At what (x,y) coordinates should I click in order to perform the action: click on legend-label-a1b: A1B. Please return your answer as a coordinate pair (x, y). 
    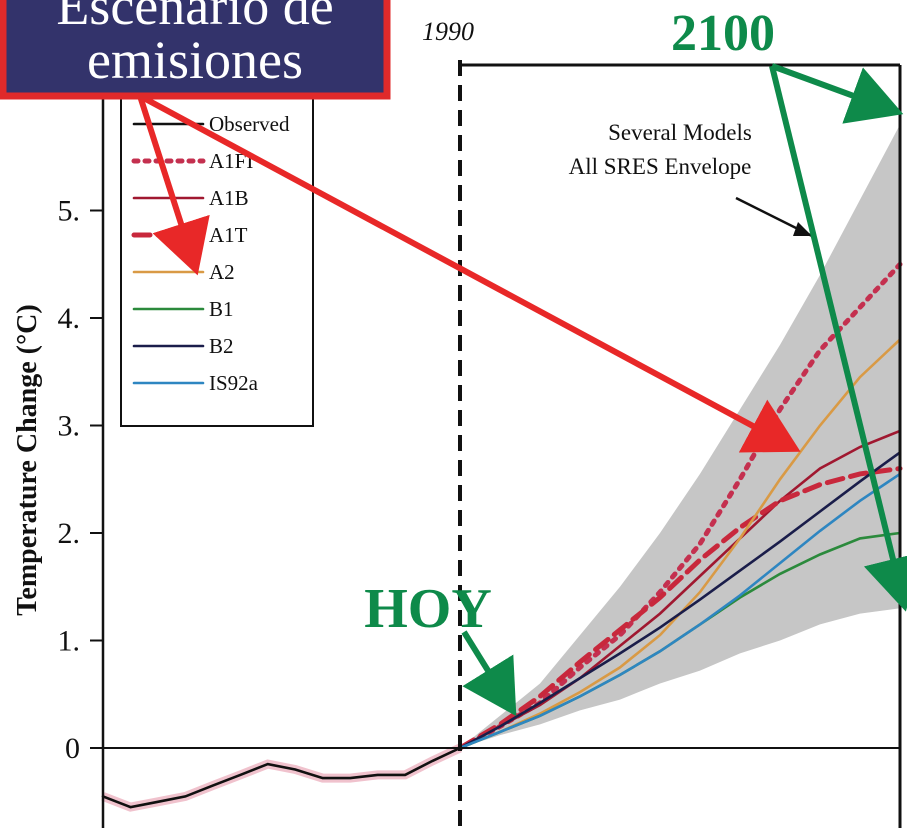
    Looking at the image, I should click on (229, 198).